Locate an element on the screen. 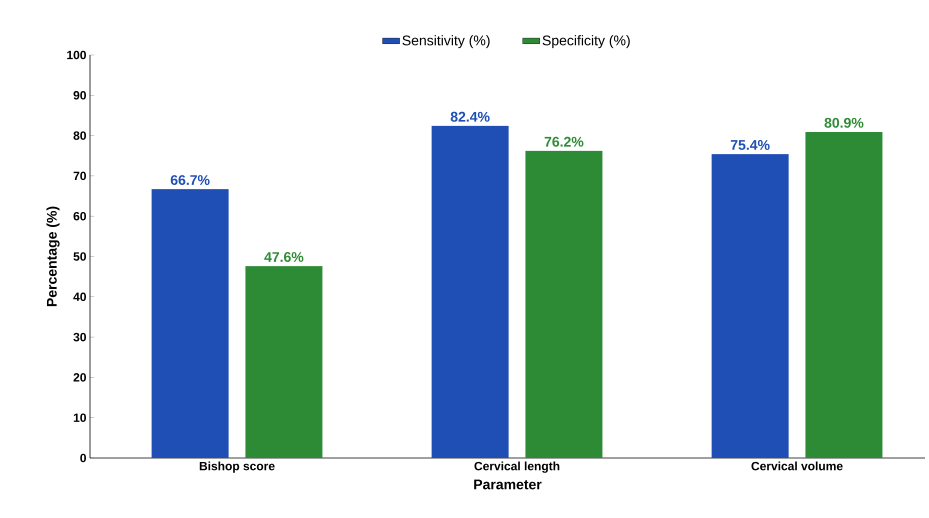 The width and height of the screenshot is (929, 518). y-tick-label: 10 is located at coordinates (80, 417).